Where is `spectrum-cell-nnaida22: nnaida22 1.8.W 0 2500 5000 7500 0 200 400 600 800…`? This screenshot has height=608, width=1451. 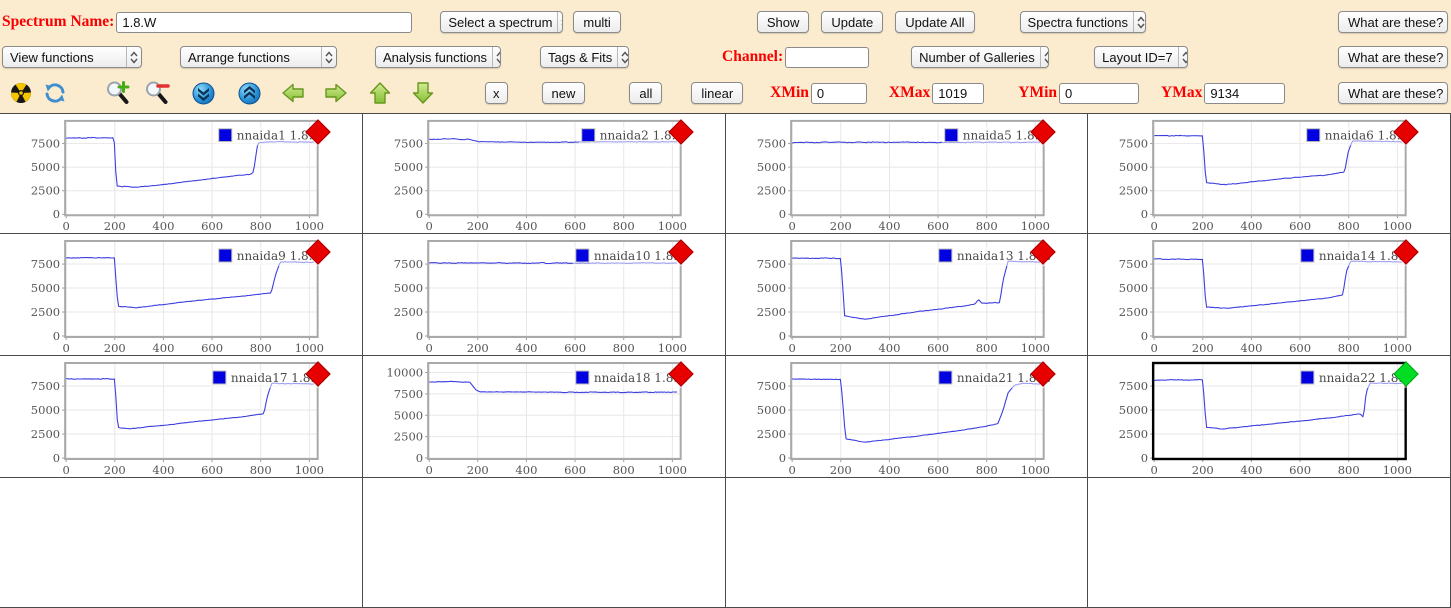 spectrum-cell-nnaida22: nnaida22 1.8.W 0 2500 5000 7500 0 200 400 600 800… is located at coordinates (1269, 417).